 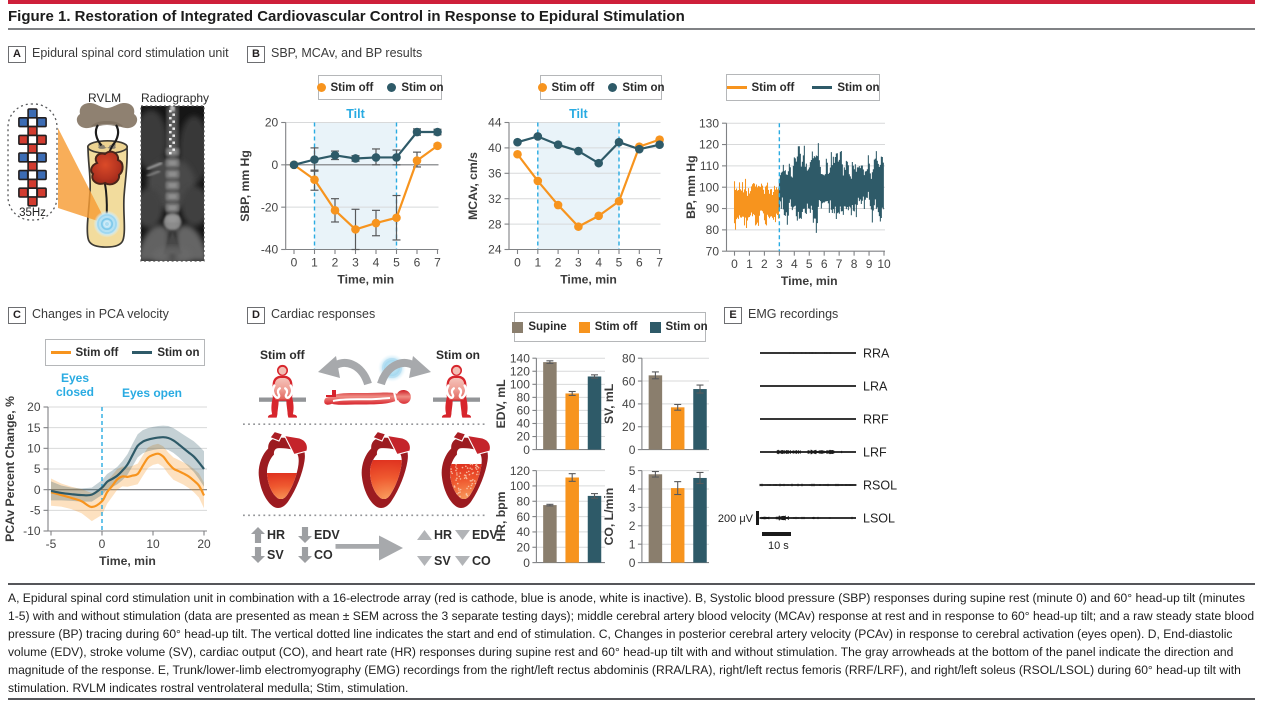 What do you see at coordinates (520, 358) in the screenshot?
I see `svg-text: 140` at bounding box center [520, 358].